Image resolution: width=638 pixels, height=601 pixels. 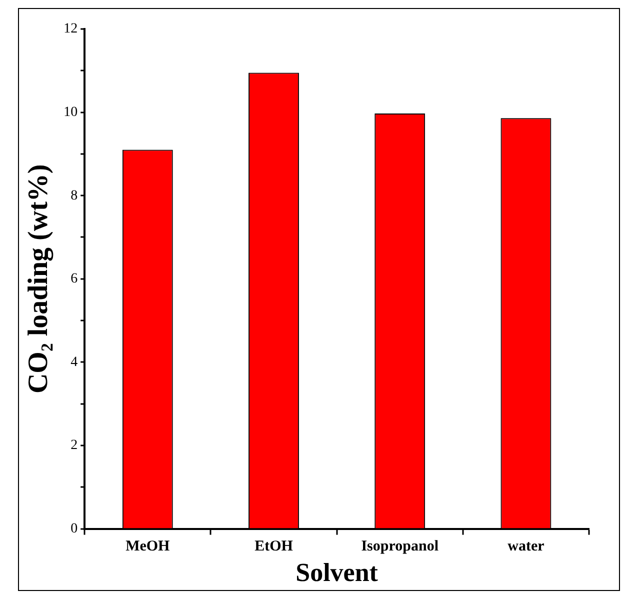 I want to click on x-tick-label: water, so click(x=526, y=546).